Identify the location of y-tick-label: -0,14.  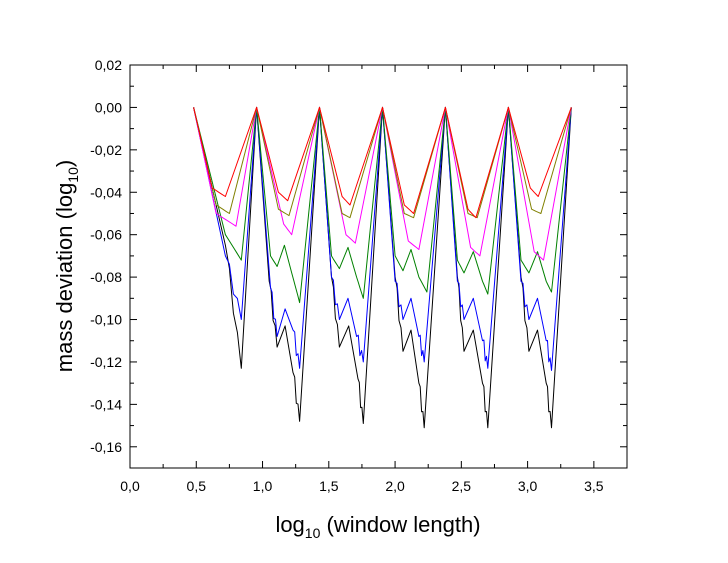
(106, 404).